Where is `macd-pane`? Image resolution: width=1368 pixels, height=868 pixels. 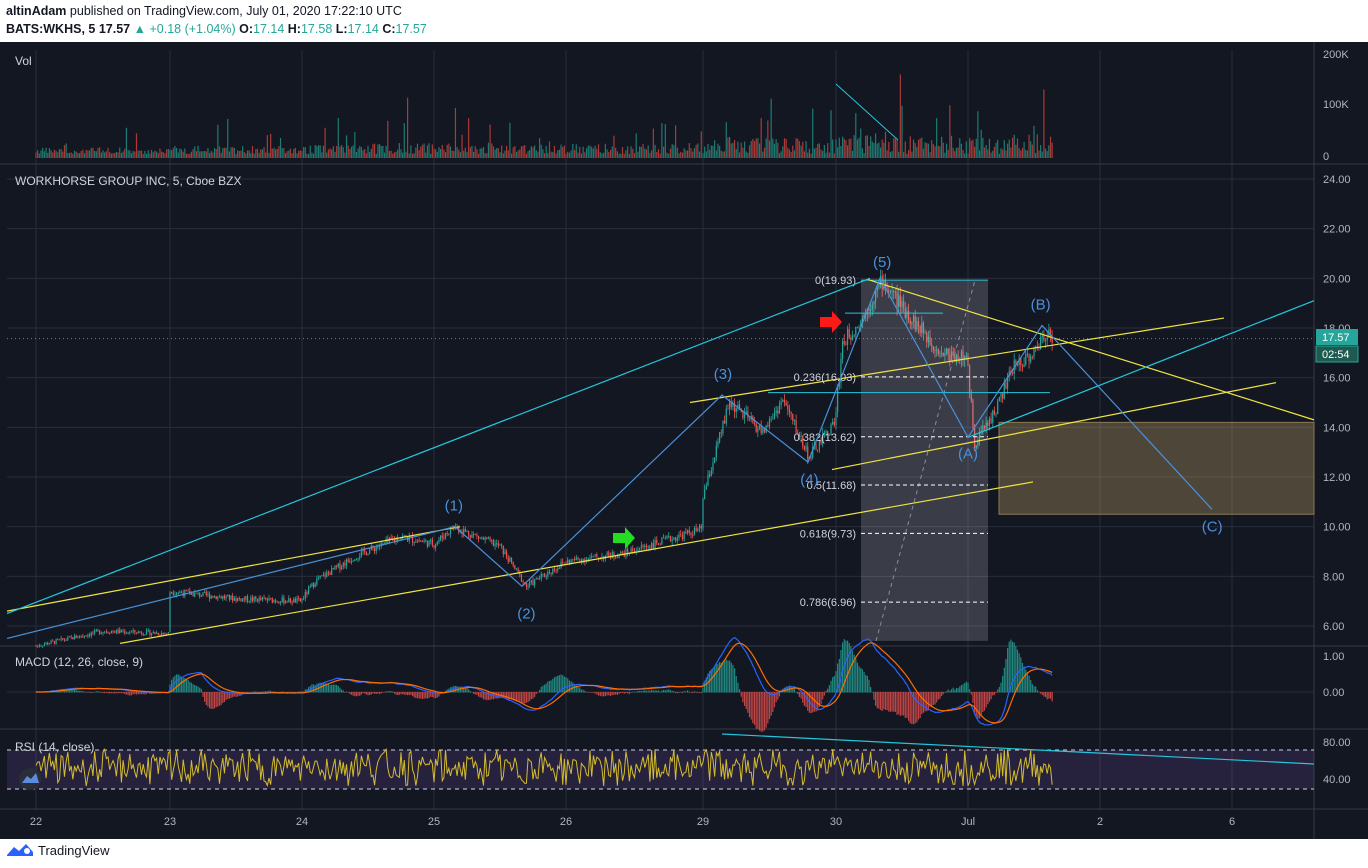 macd-pane is located at coordinates (660, 684).